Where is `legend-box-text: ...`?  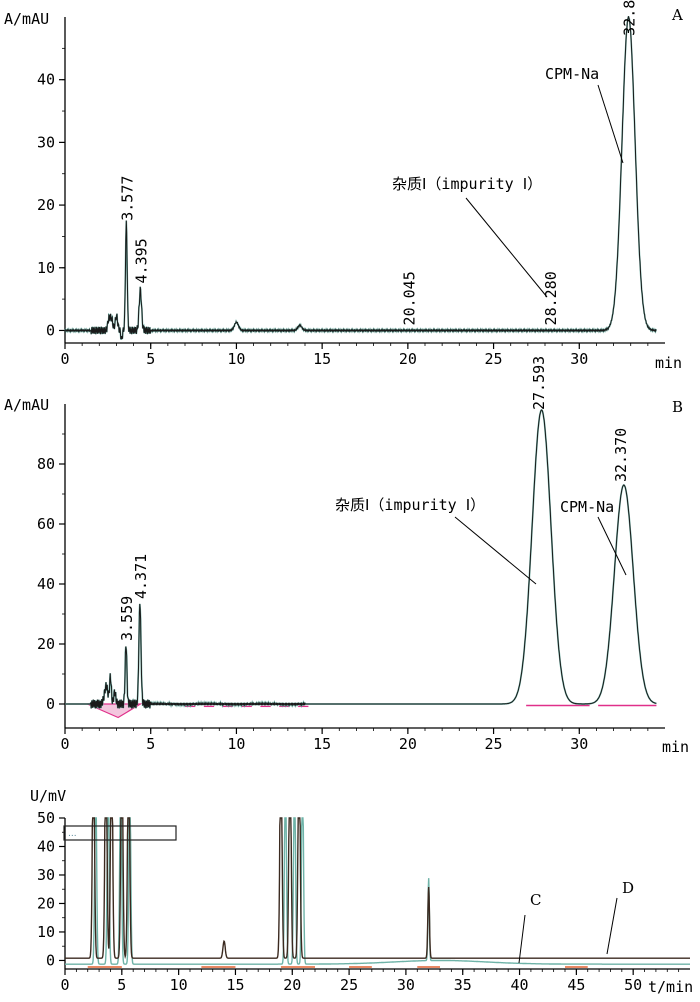
legend-box-text: ... is located at coordinates (72, 834).